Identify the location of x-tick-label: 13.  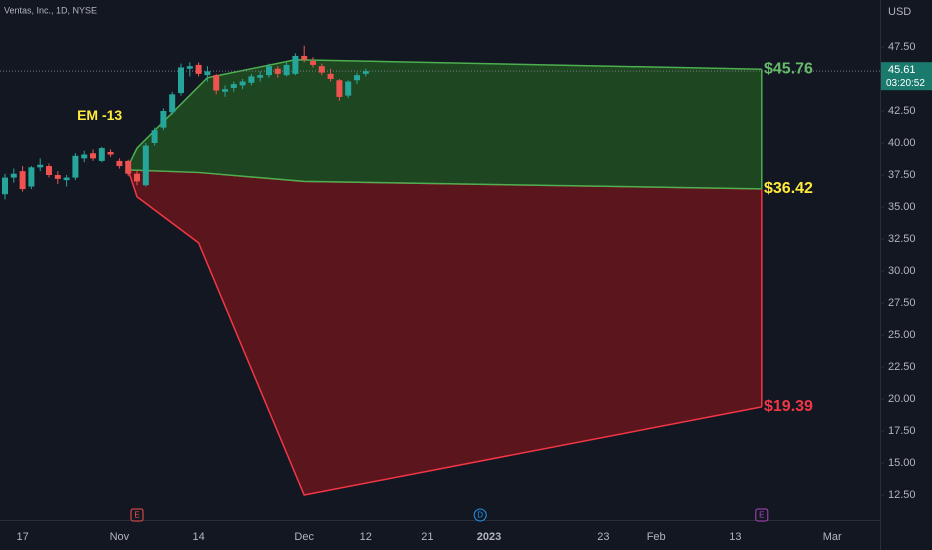
(735, 537).